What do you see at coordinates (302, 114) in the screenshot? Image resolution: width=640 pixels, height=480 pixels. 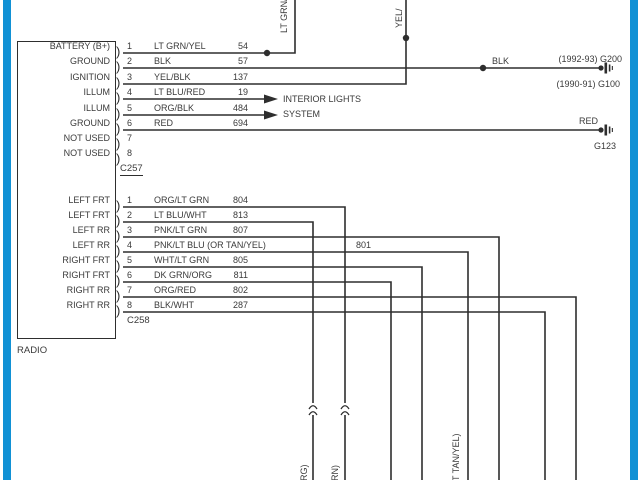 I see `interior-lights-label-line2: SYSTEM` at bounding box center [302, 114].